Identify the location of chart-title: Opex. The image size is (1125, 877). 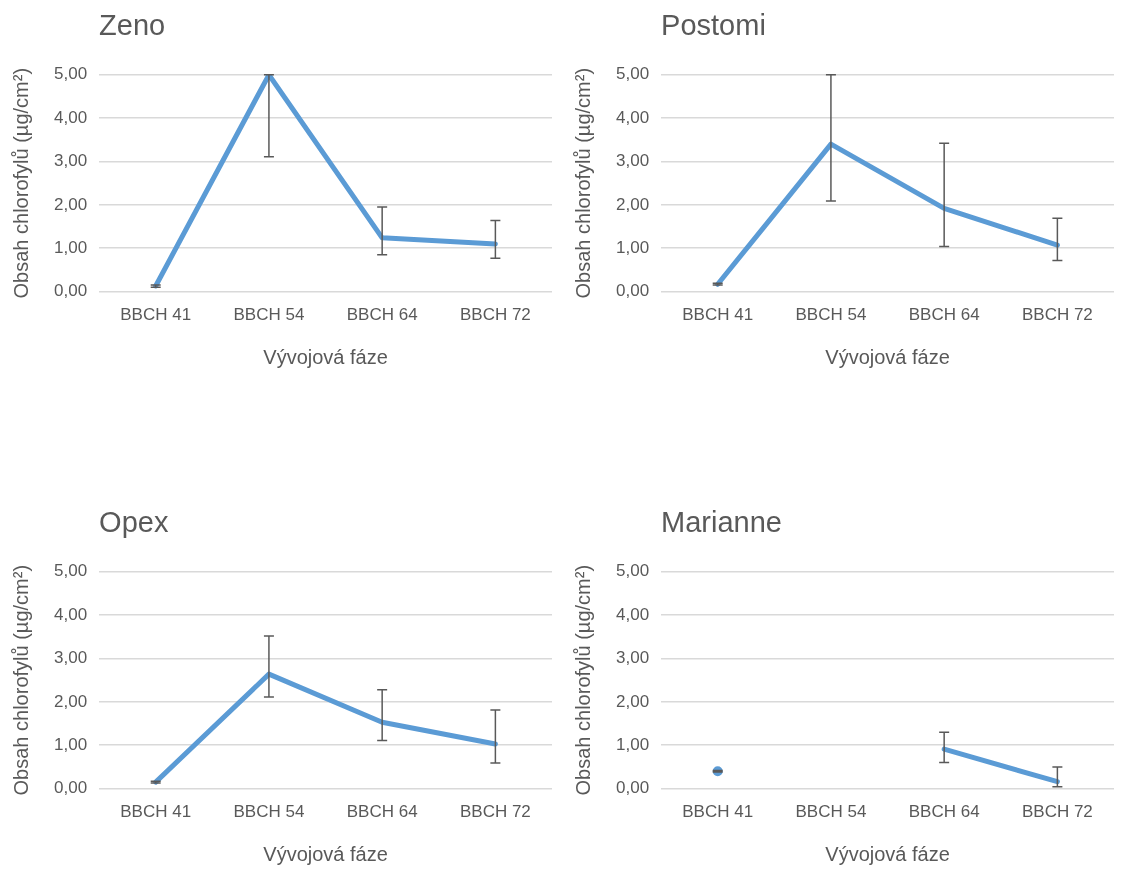
(134, 522).